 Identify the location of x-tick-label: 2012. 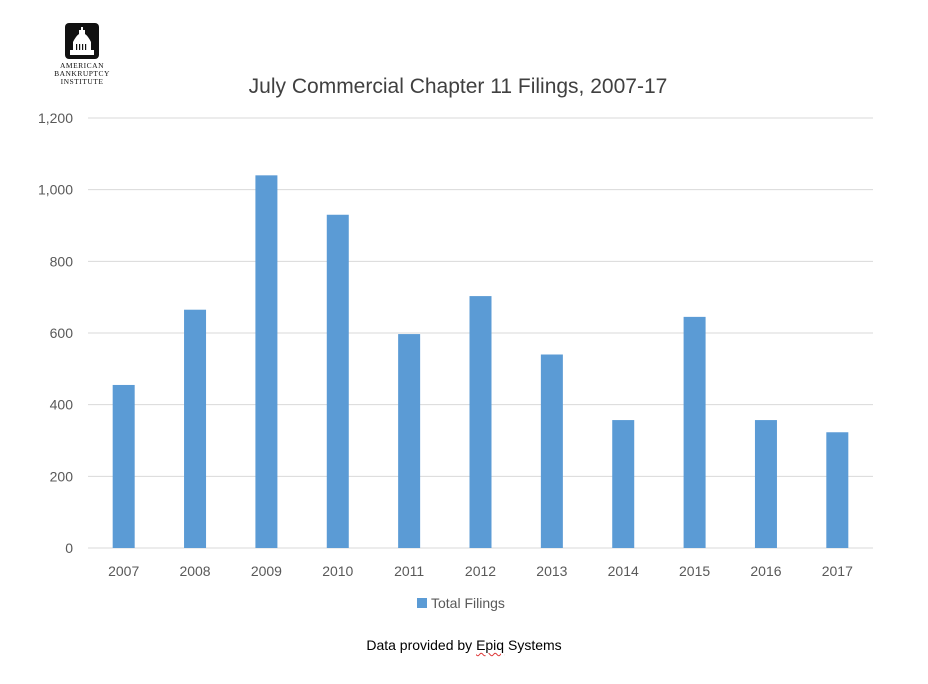
(480, 571).